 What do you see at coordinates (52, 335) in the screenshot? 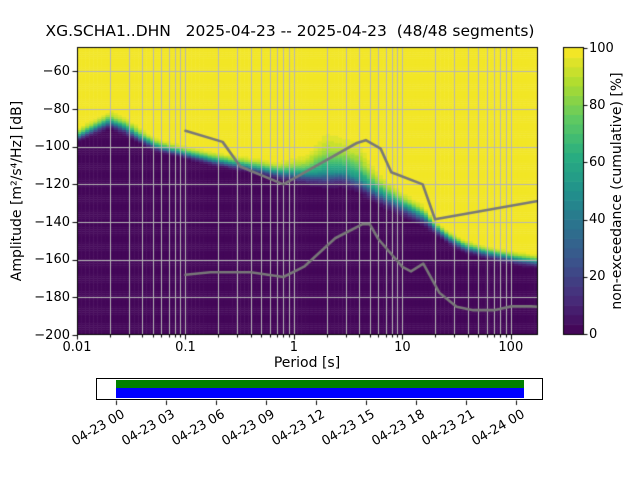
I see `y-tick-label: −200` at bounding box center [52, 335].